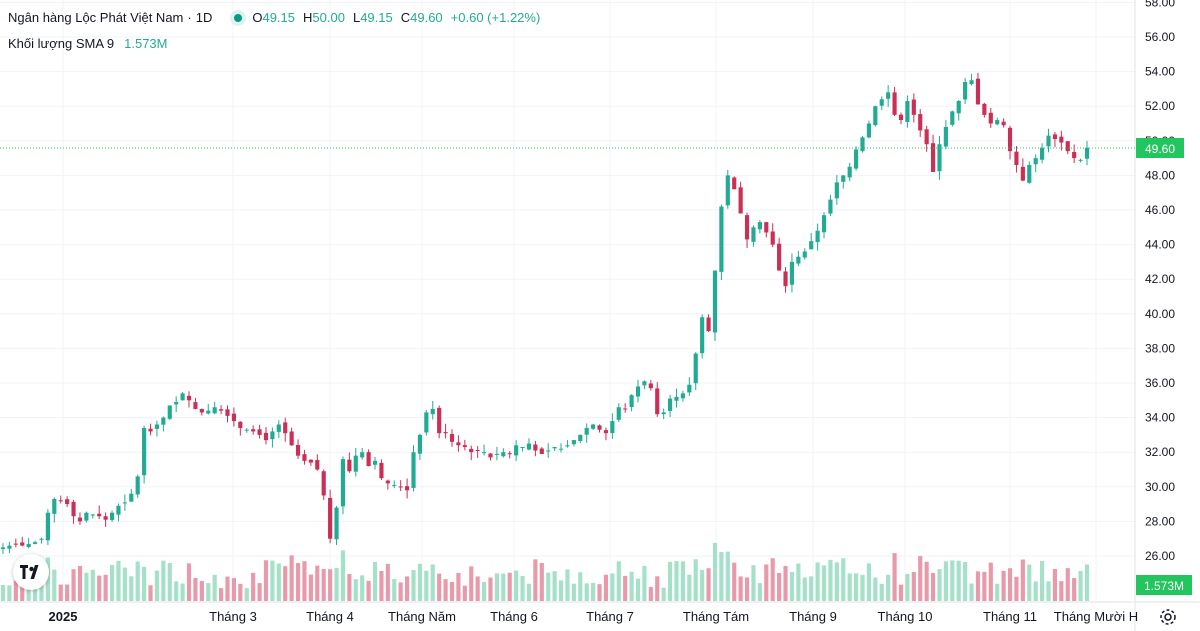 The width and height of the screenshot is (1200, 631). I want to click on symbol-name: Ngân hàng Lộc Phát Việt Nam, so click(96, 17).